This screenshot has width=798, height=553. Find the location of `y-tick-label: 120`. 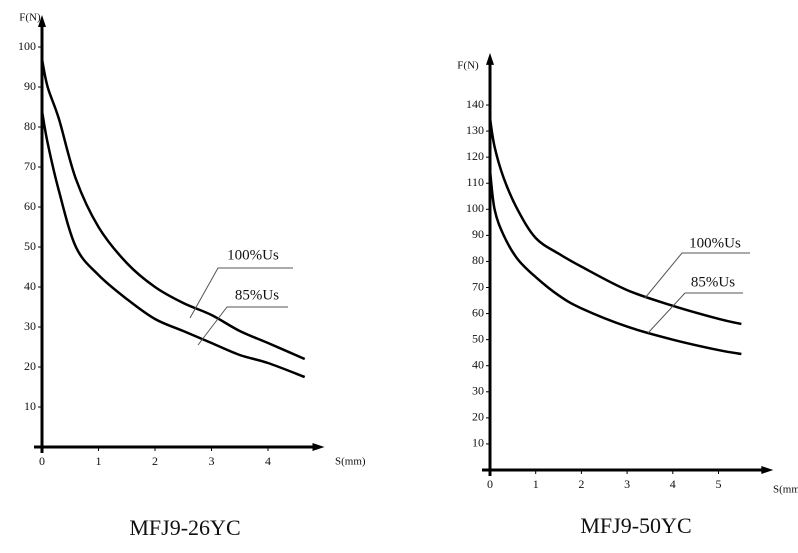

y-tick-label: 120 is located at coordinates (475, 156).